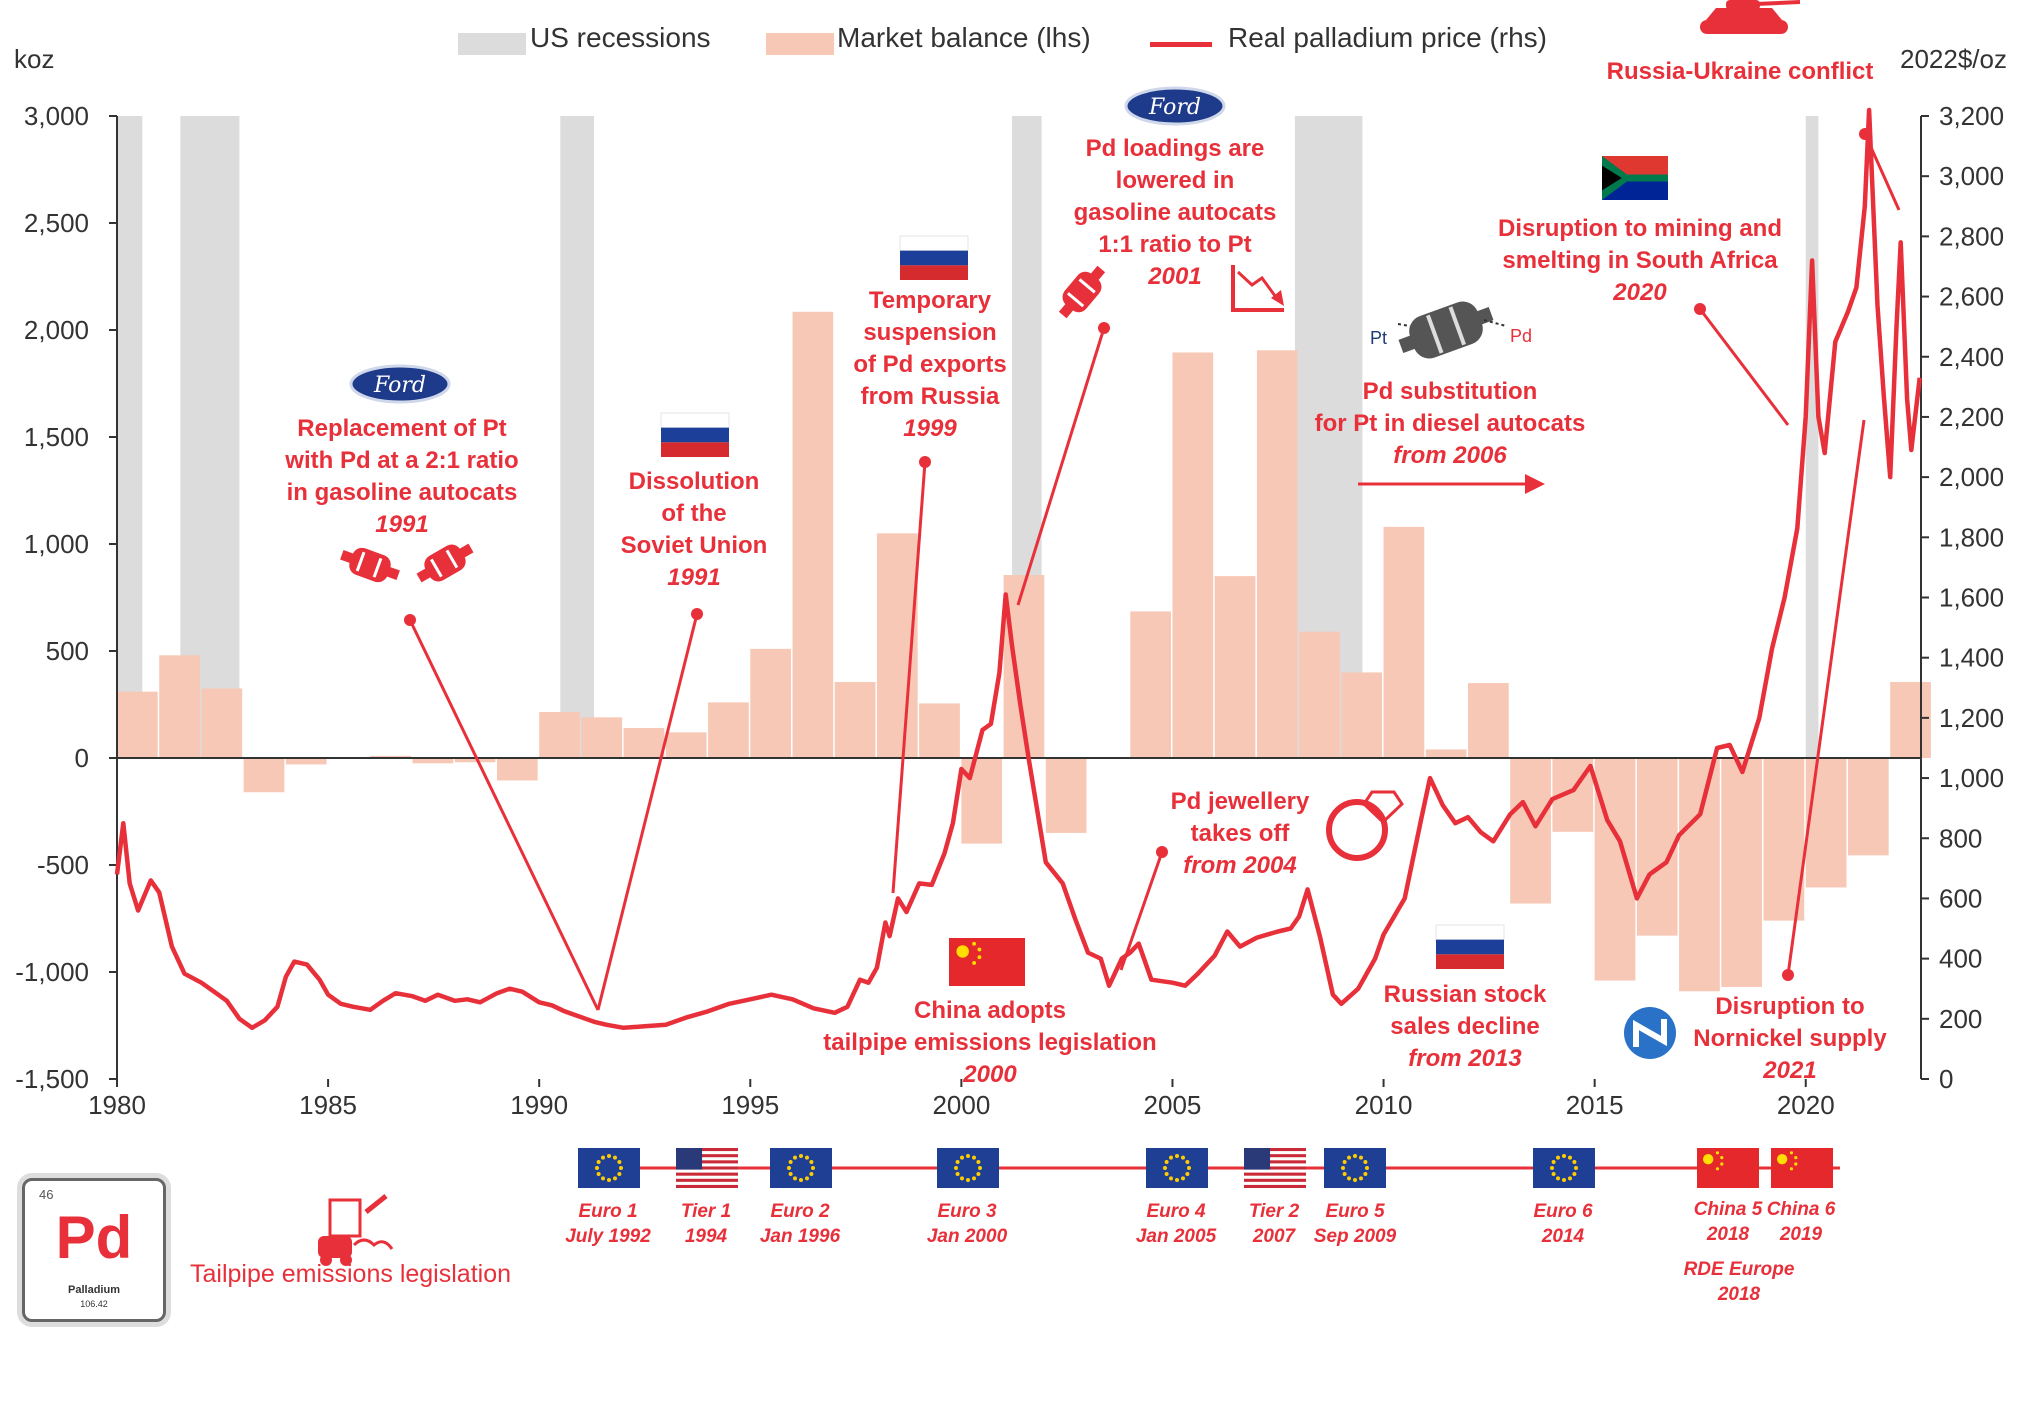  I want to click on chart-line-mini, so click(1258, 285).